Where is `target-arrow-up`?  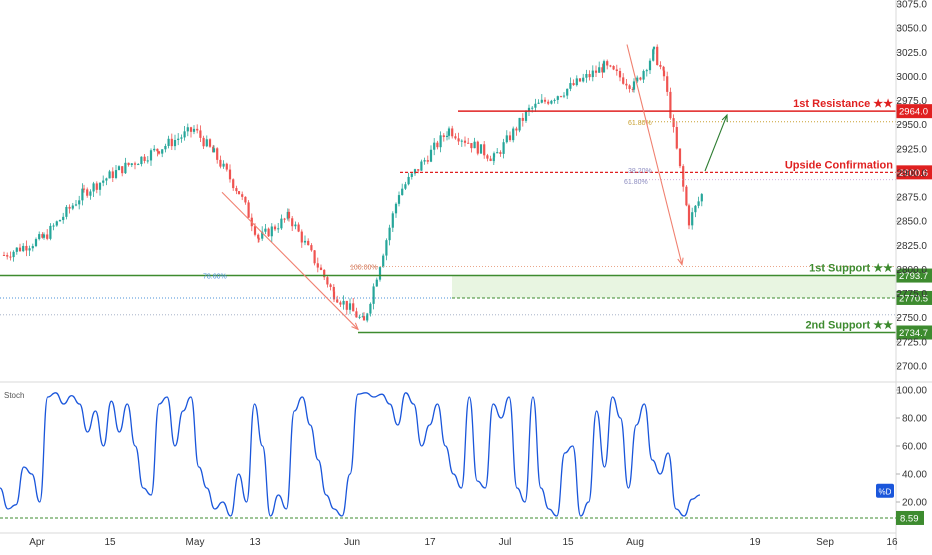
target-arrow-up is located at coordinates (716, 143).